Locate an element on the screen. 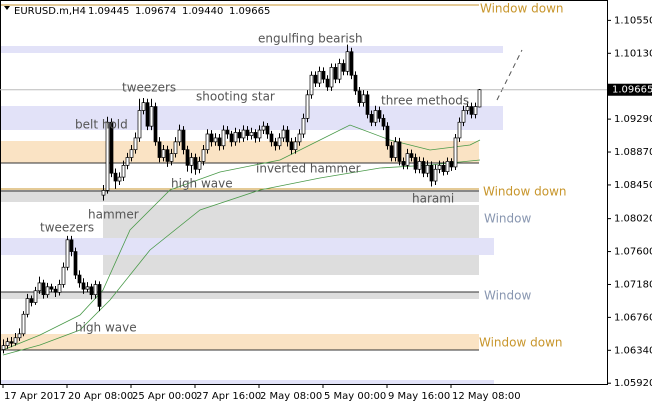 The image size is (652, 408). y-tick-label: 1.09290 is located at coordinates (633, 119).